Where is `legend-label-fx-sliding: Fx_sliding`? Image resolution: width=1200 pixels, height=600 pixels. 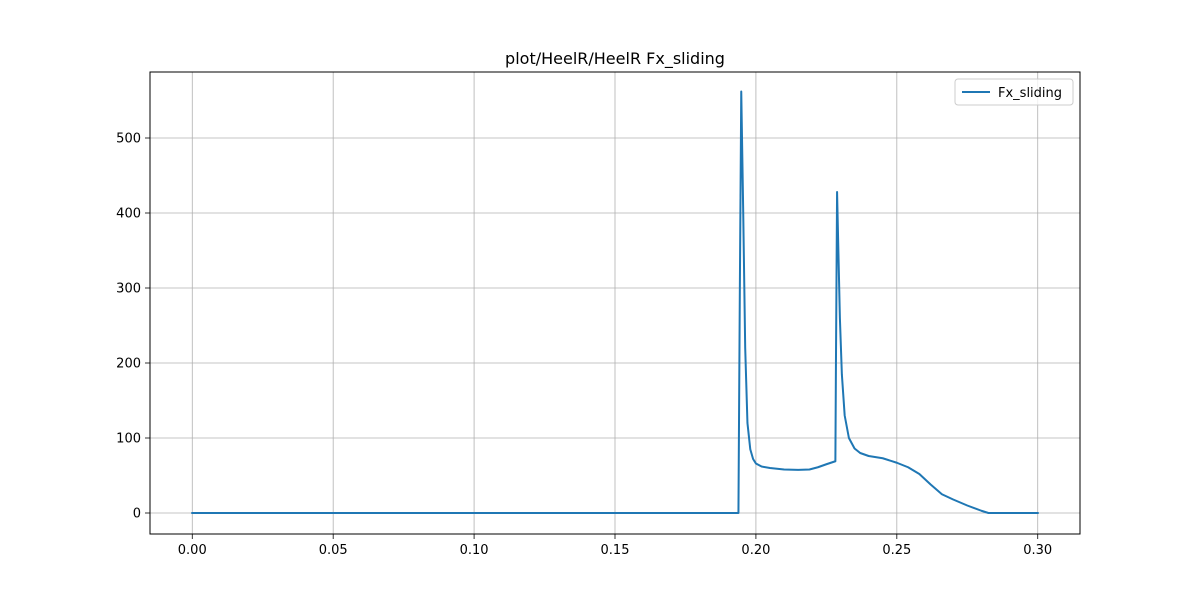 legend-label-fx-sliding: Fx_sliding is located at coordinates (1030, 93).